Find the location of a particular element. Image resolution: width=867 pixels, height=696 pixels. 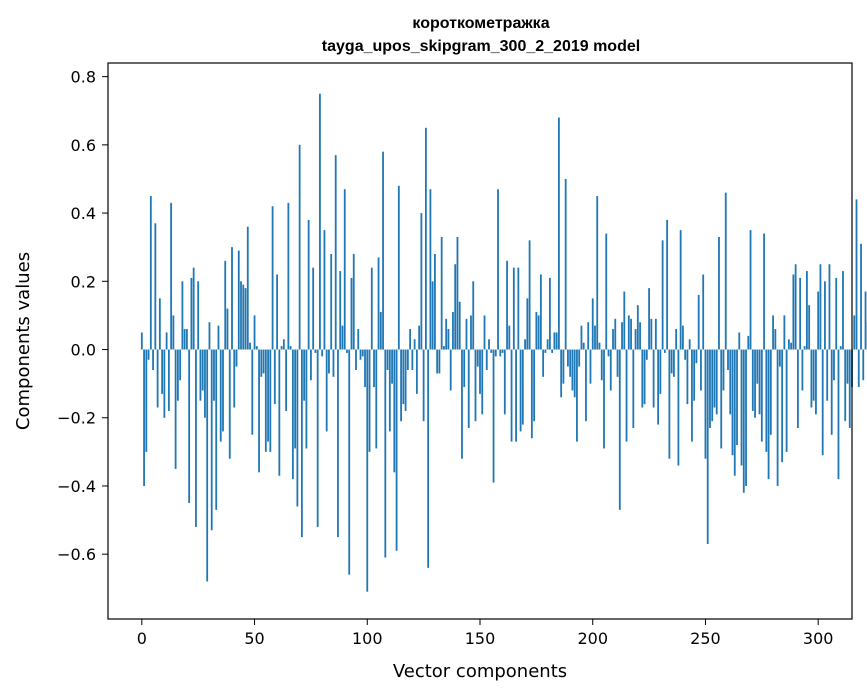

y-axis-label: Components values is located at coordinates (23, 341).